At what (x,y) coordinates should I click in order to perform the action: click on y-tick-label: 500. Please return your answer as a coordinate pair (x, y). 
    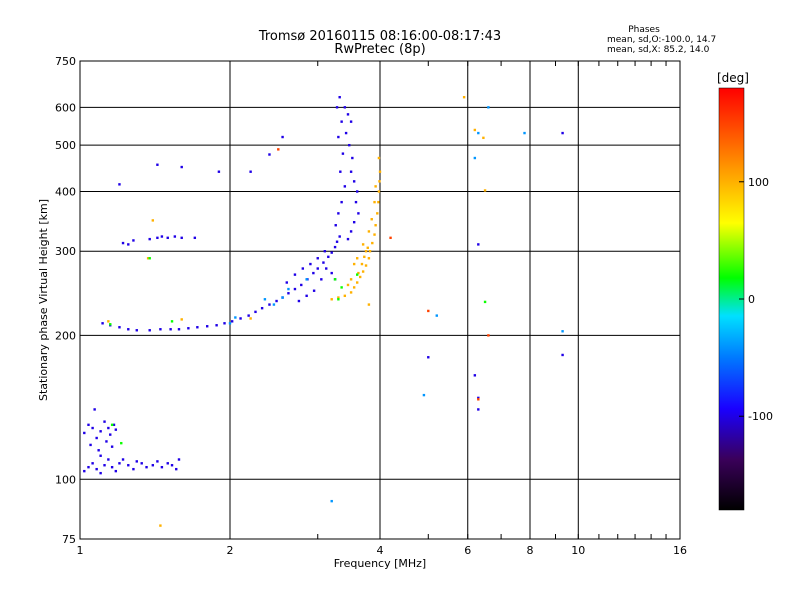
    Looking at the image, I should click on (65, 145).